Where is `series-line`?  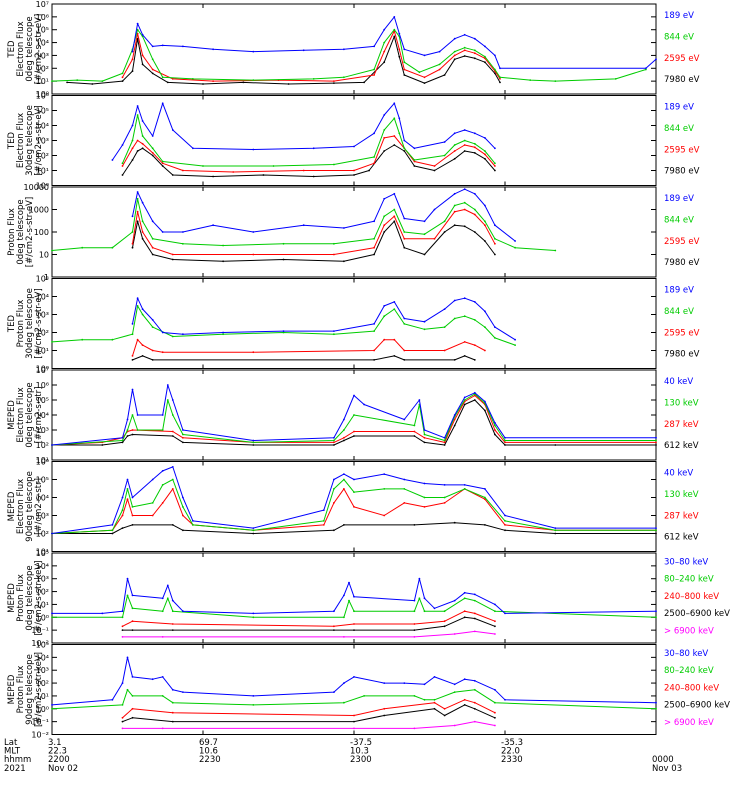
series-line is located at coordinates (309, 160).